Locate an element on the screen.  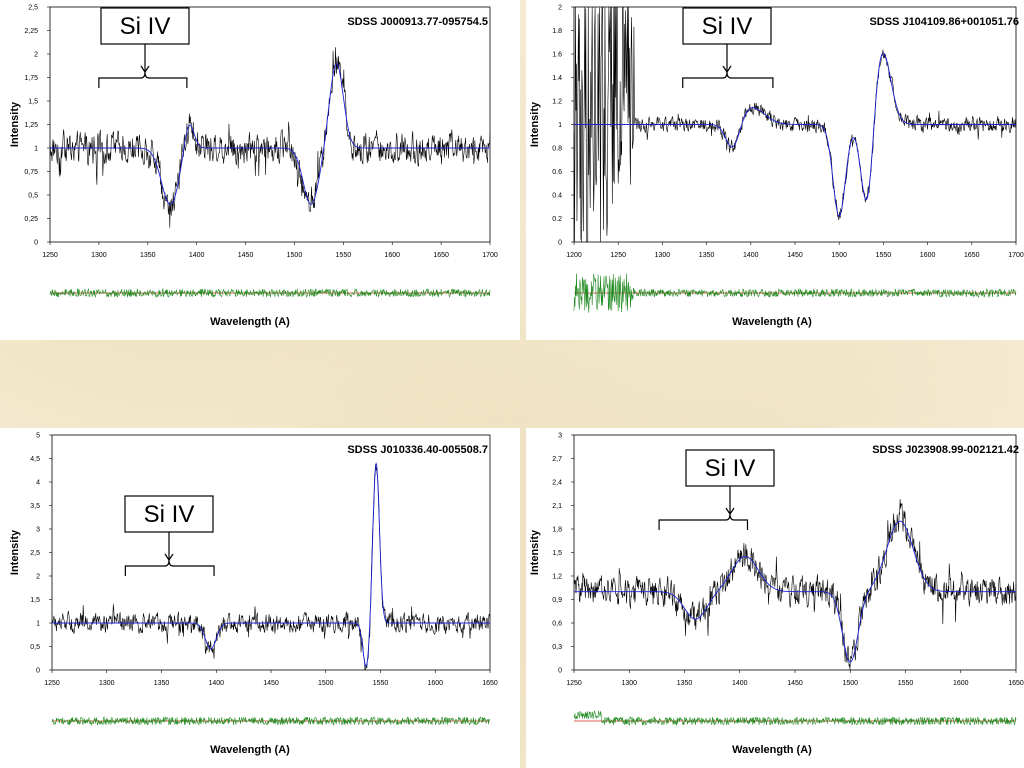
y-tick-label: 0,75 is located at coordinates (31, 172).